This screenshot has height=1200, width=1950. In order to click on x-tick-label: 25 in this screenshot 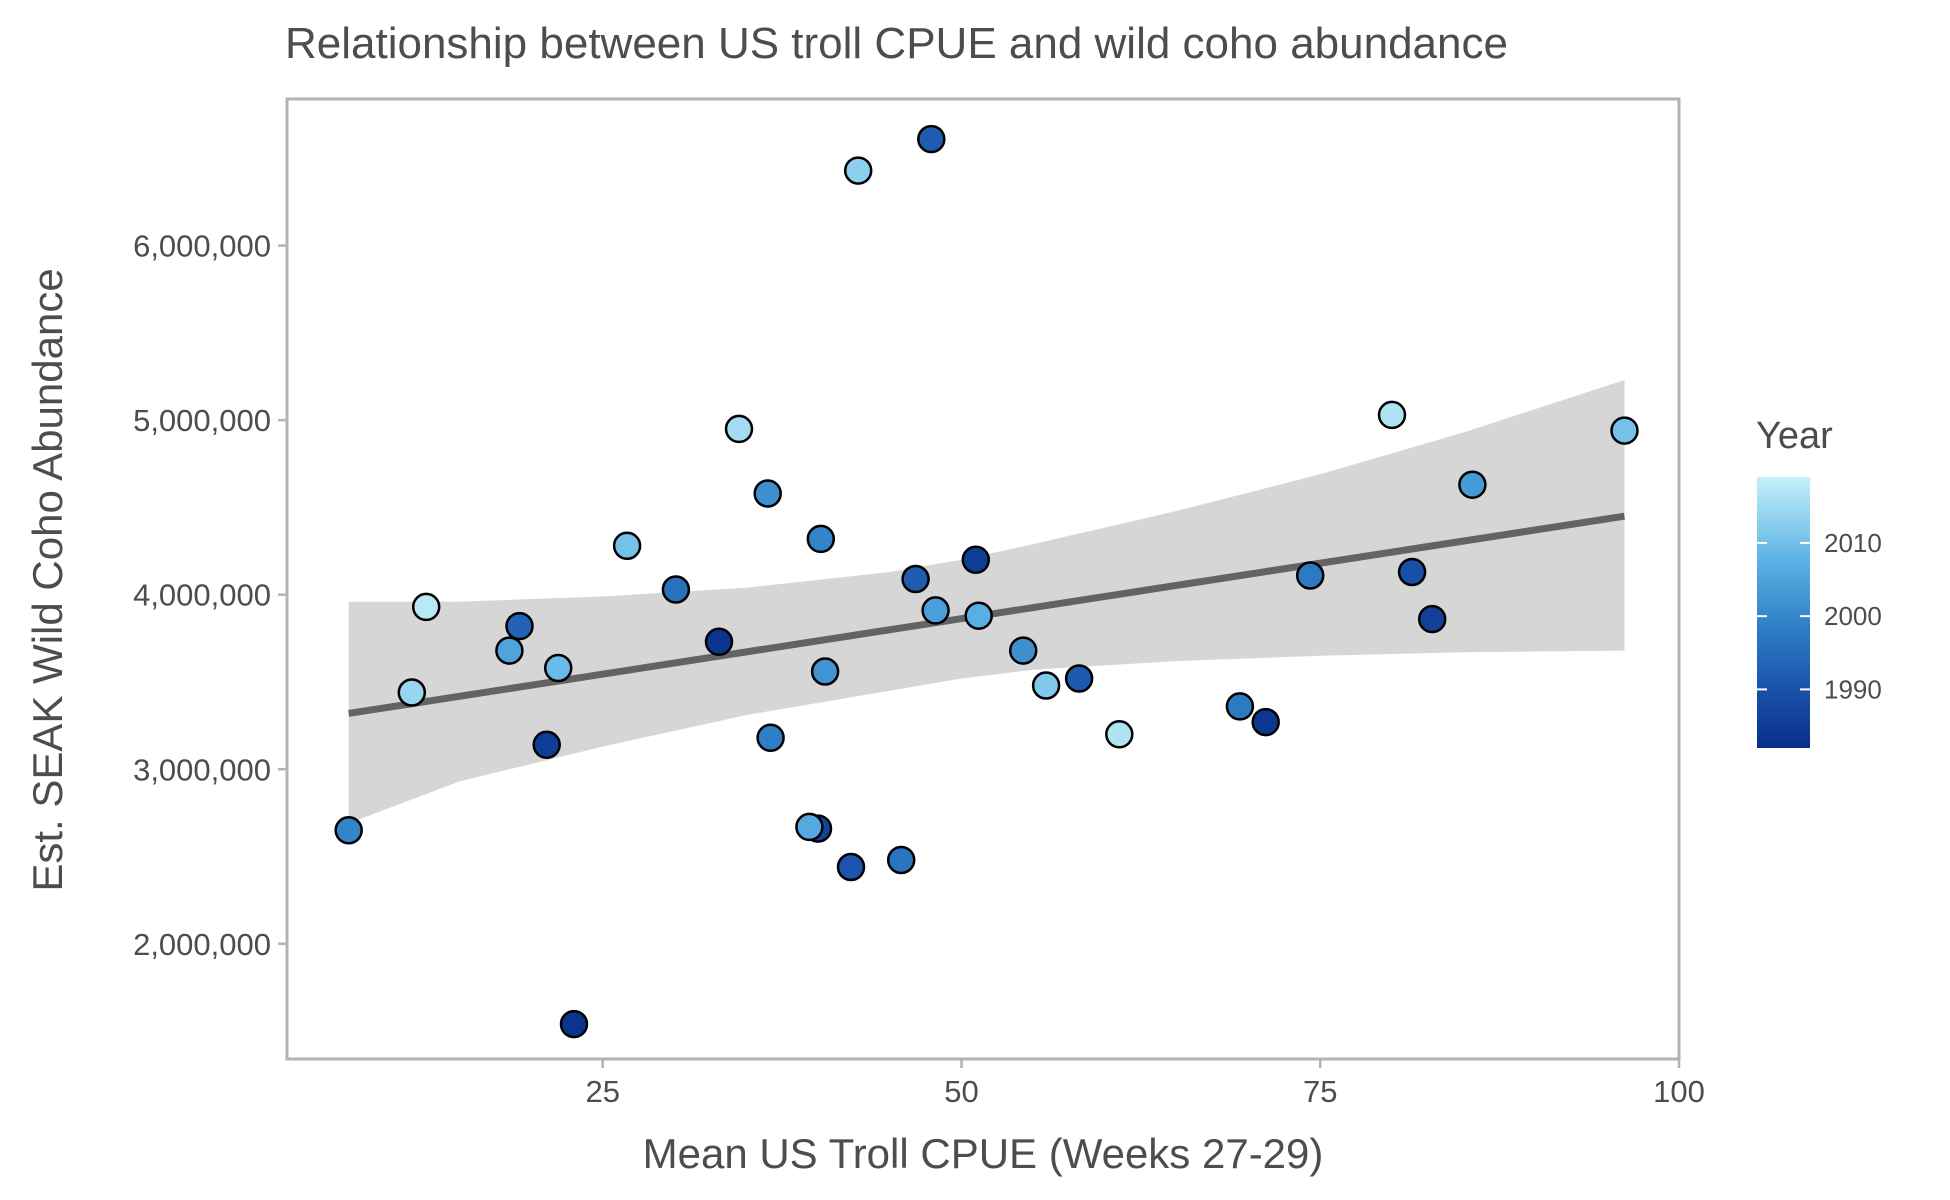, I will do `click(602, 1091)`.